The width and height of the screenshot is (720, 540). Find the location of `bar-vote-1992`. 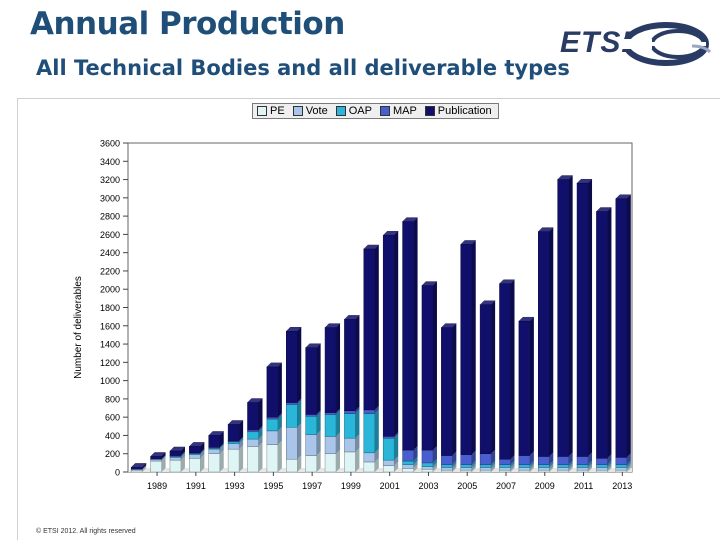

bar-vote-1992 is located at coordinates (214, 451).